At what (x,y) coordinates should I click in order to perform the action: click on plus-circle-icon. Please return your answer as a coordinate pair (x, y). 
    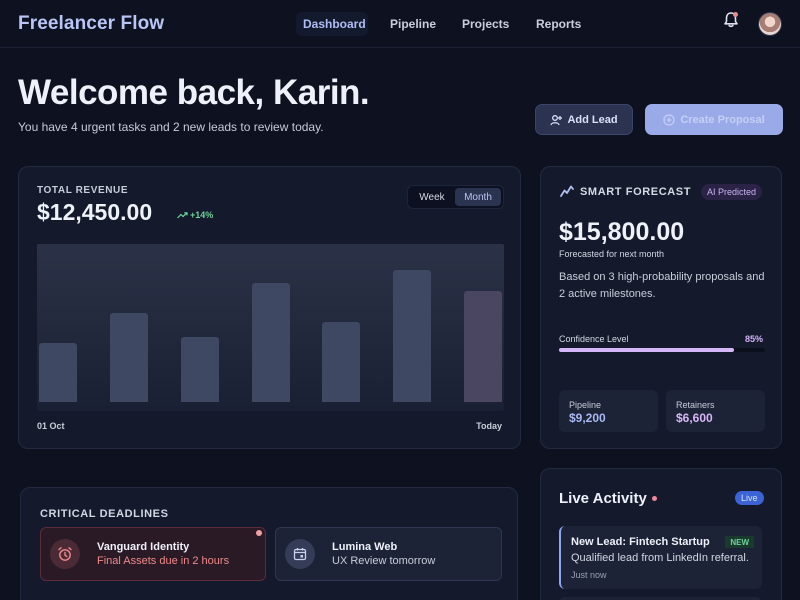
    Looking at the image, I should click on (669, 119).